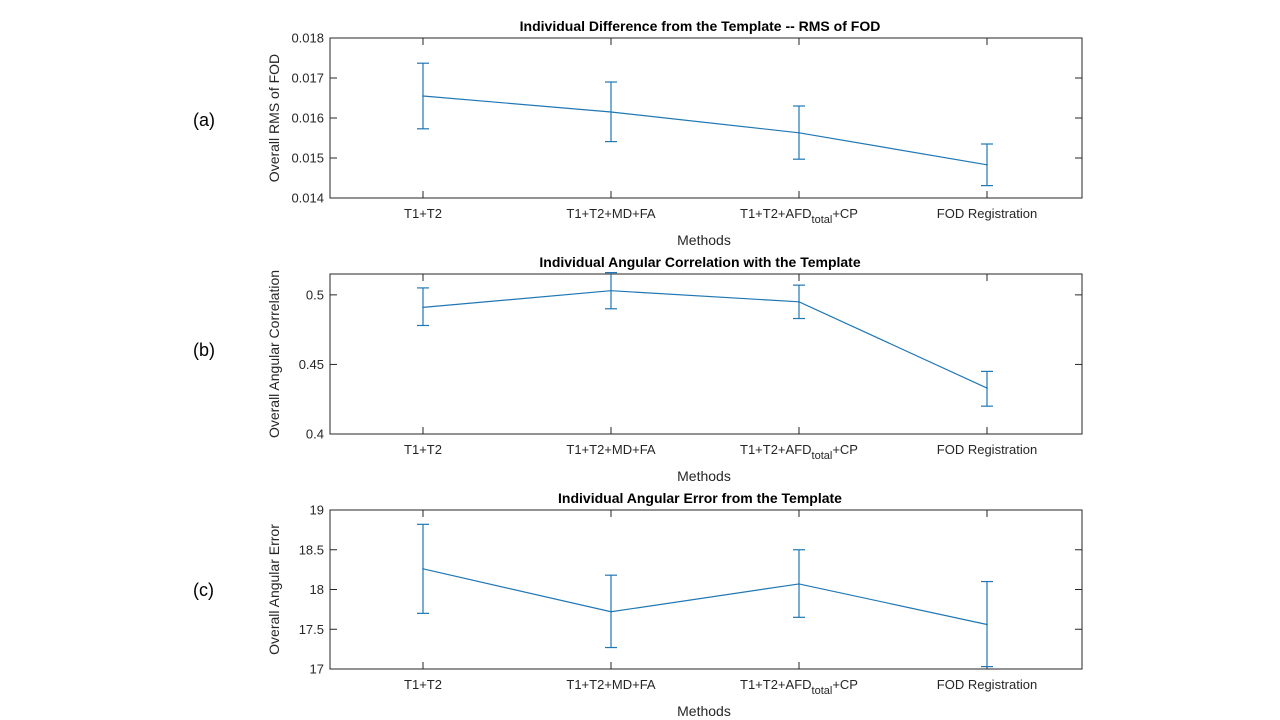  What do you see at coordinates (311, 629) in the screenshot?
I see `y-tick-label: 17.5` at bounding box center [311, 629].